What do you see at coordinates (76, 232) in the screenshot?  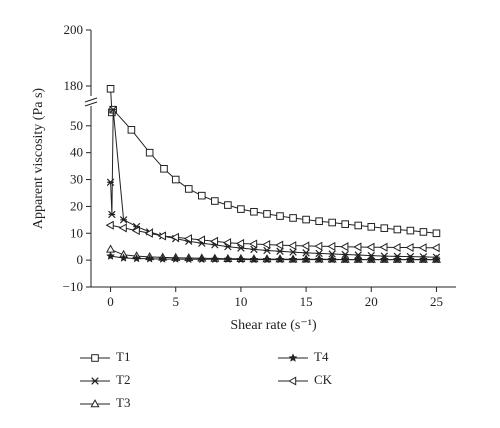 I see `y-tick-label: 10` at bounding box center [76, 232].